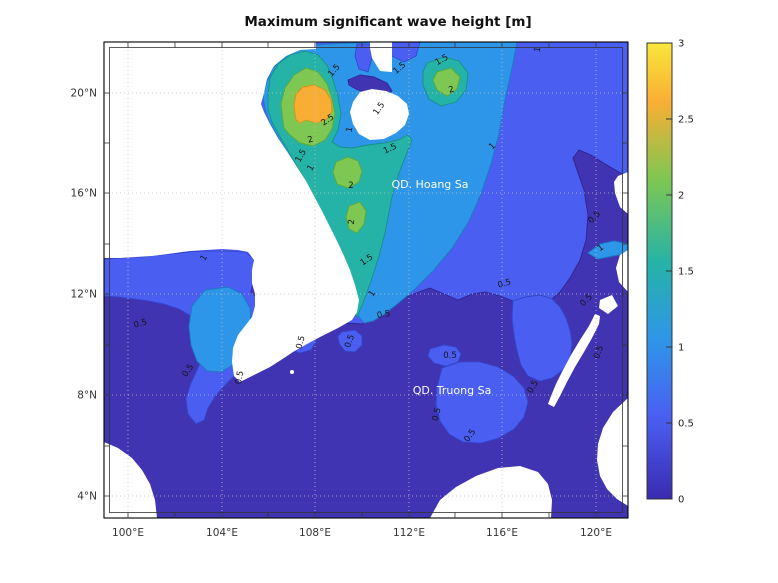 This screenshot has height=583, width=778. What do you see at coordinates (670, 272) in the screenshot?
I see `colorbar: 3 2.5 2 1.5 1 0.5 0` at bounding box center [670, 272].